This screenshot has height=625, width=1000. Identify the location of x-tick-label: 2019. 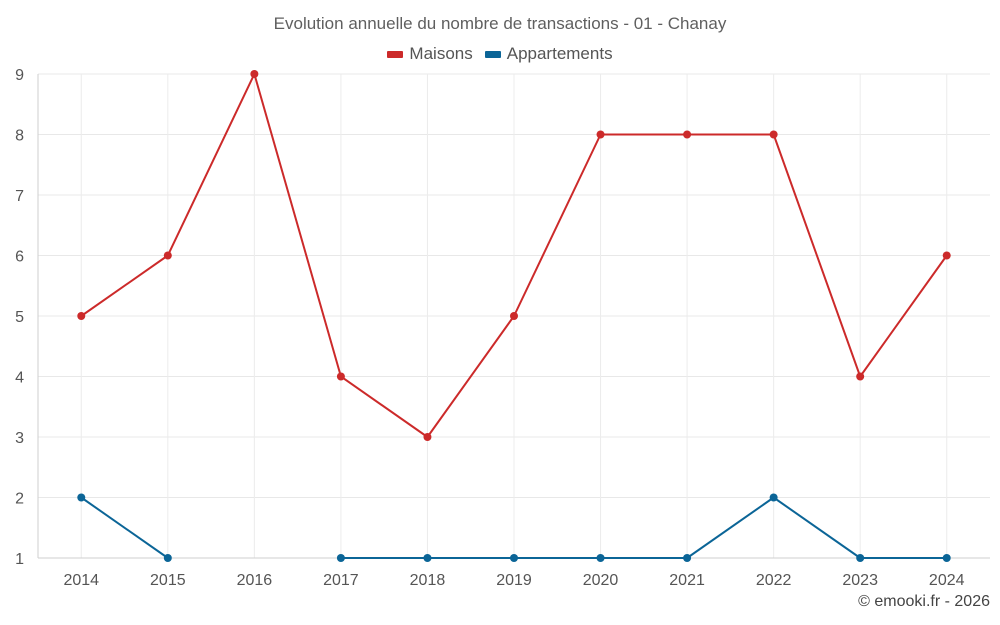
(514, 580).